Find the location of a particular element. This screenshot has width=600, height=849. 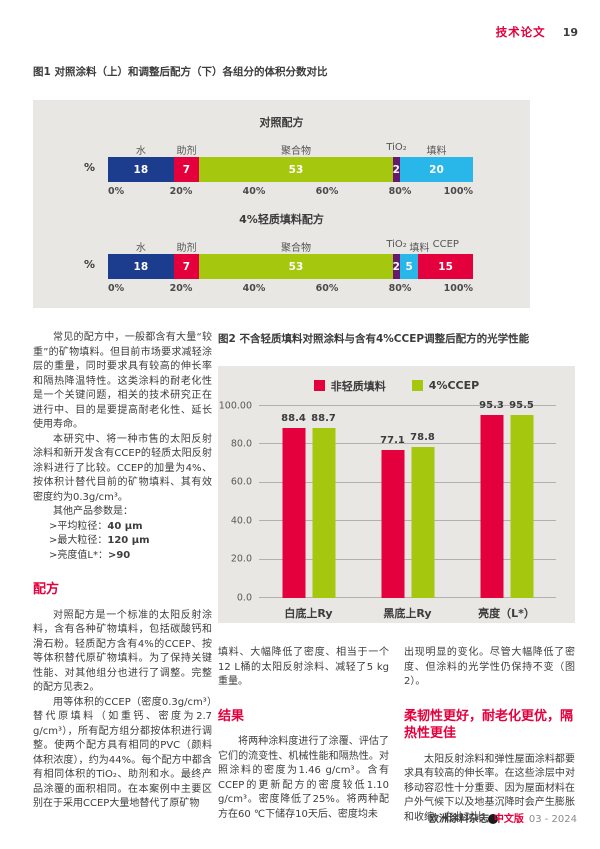

bar-value-label: 88.4 is located at coordinates (293, 419).